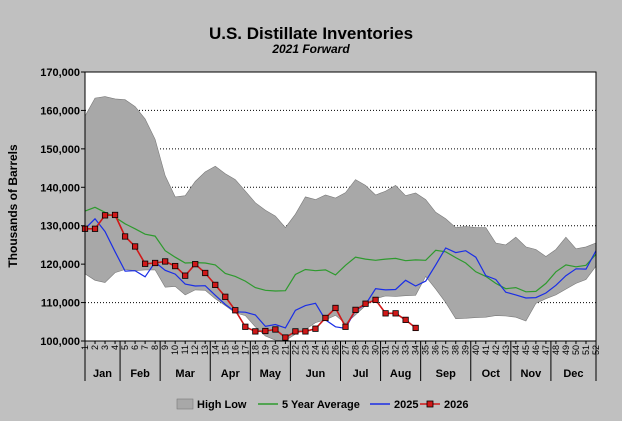 Image resolution: width=622 pixels, height=426 pixels. I want to click on month-label: Nov, so click(531, 374).